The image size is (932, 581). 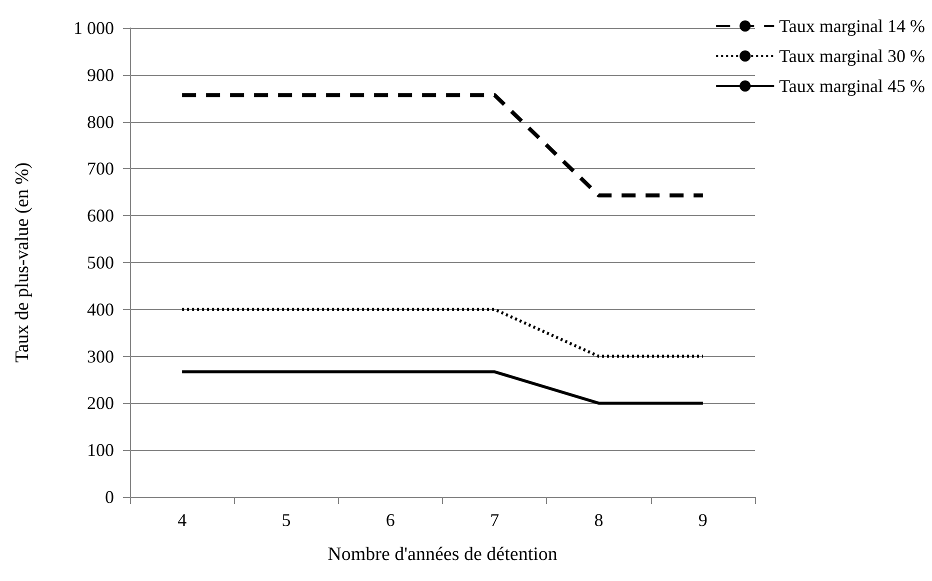 I want to click on y-tick-label: 600, so click(x=100, y=216).